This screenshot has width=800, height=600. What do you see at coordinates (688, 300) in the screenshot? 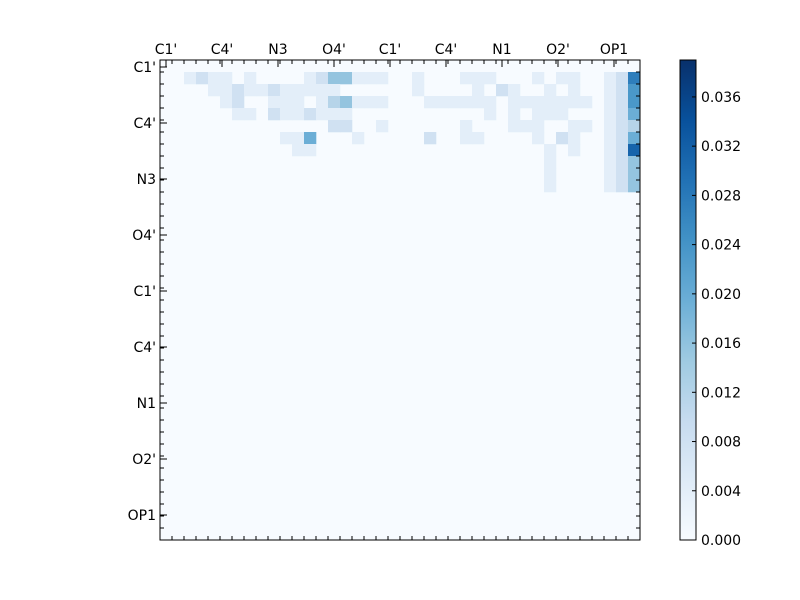
I see `colorbar` at bounding box center [688, 300].